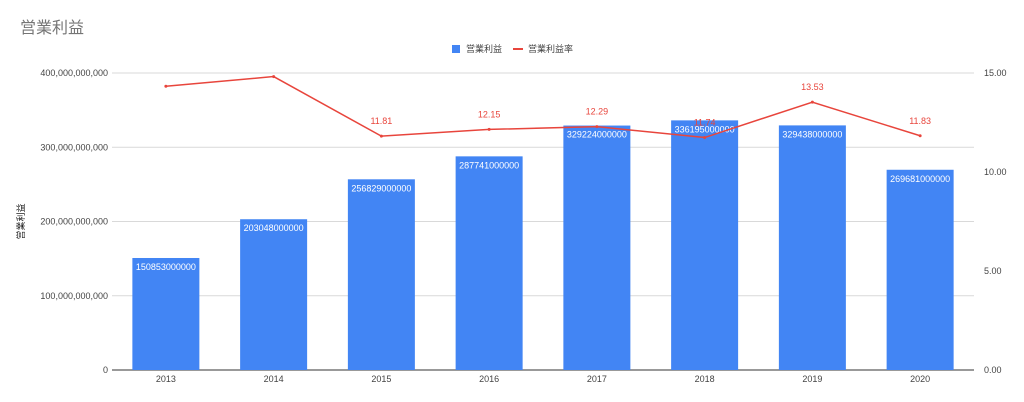 The height and width of the screenshot is (402, 1024). I want to click on legend-label-bar: 営業利益, so click(484, 49).